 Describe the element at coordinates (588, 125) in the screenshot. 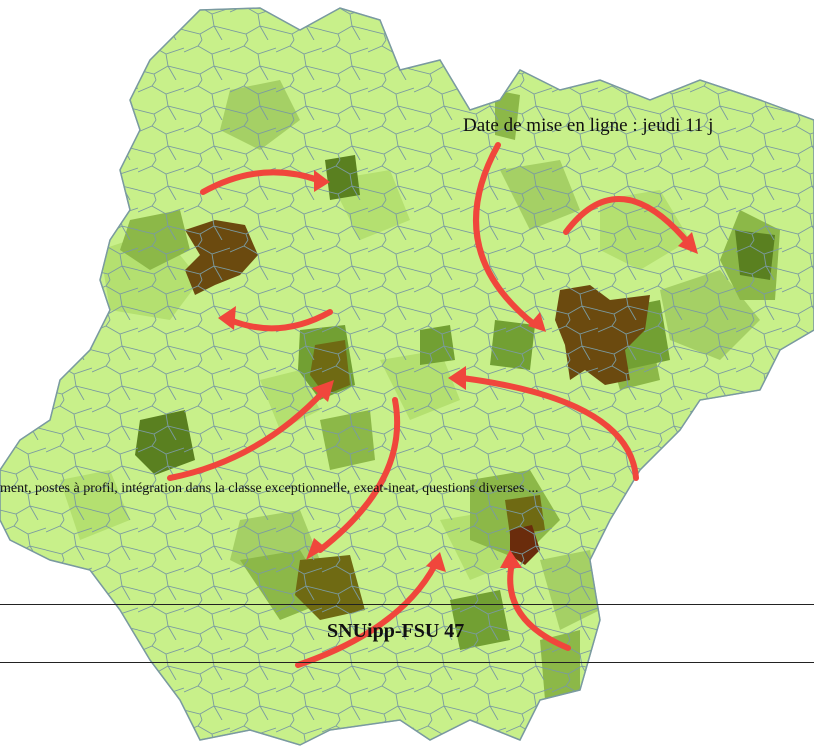

I see `publication-date: Date de mise en ligne : jeudi 11 j` at that location.